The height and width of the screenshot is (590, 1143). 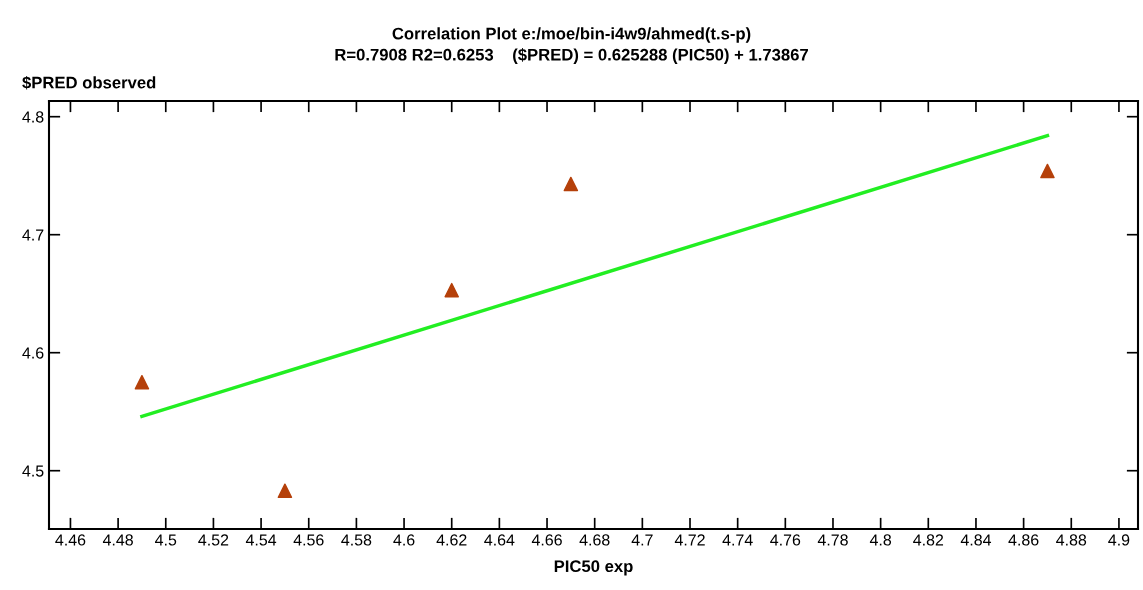 What do you see at coordinates (737, 540) in the screenshot?
I see `x-tick-label: 4.74` at bounding box center [737, 540].